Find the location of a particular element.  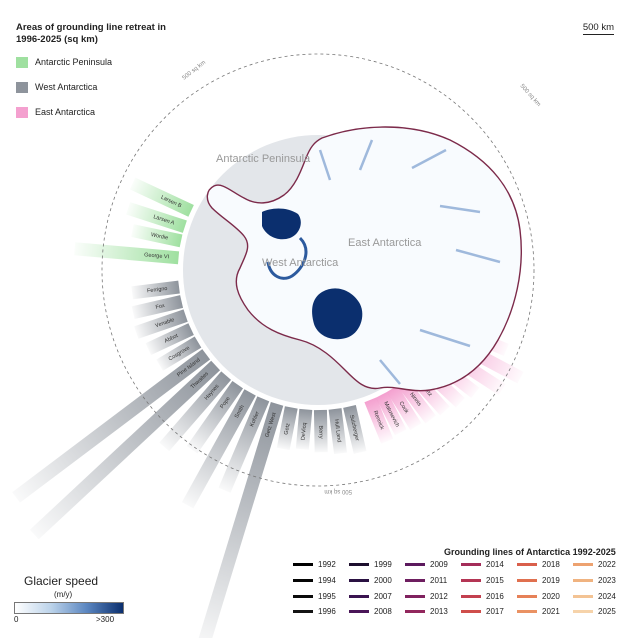

retreat-bar-getz is located at coordinates (287, 428).